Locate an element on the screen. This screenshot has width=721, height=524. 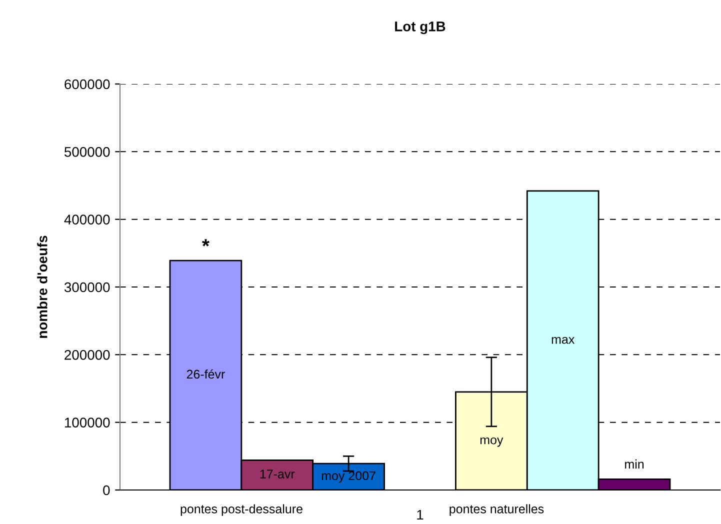
y-tick-label: 300000 is located at coordinates (87, 287).